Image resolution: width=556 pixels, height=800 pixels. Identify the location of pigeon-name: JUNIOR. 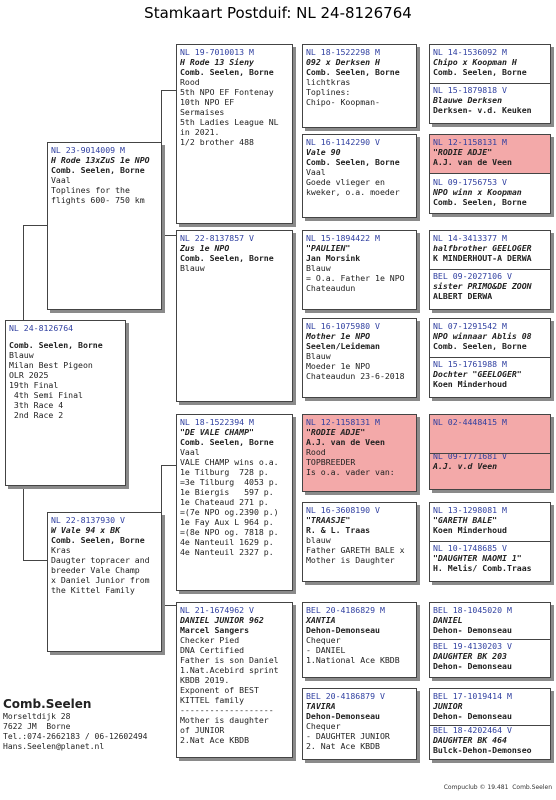
(448, 706).